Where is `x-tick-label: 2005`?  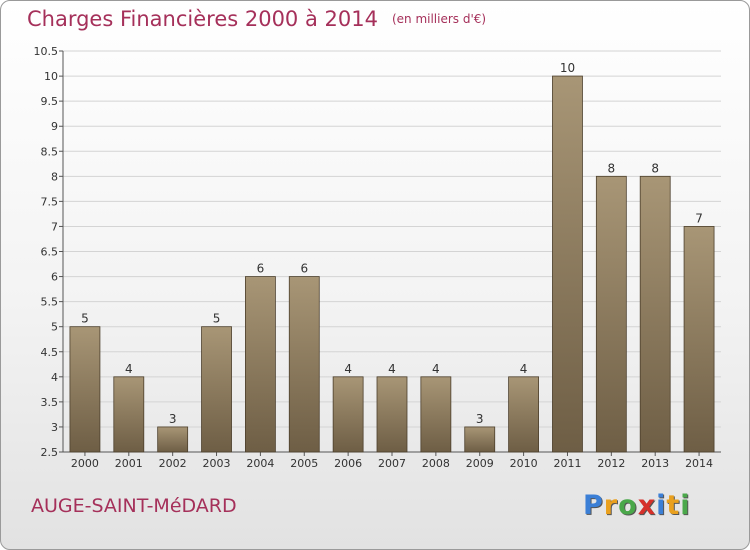 x-tick-label: 2005 is located at coordinates (304, 463).